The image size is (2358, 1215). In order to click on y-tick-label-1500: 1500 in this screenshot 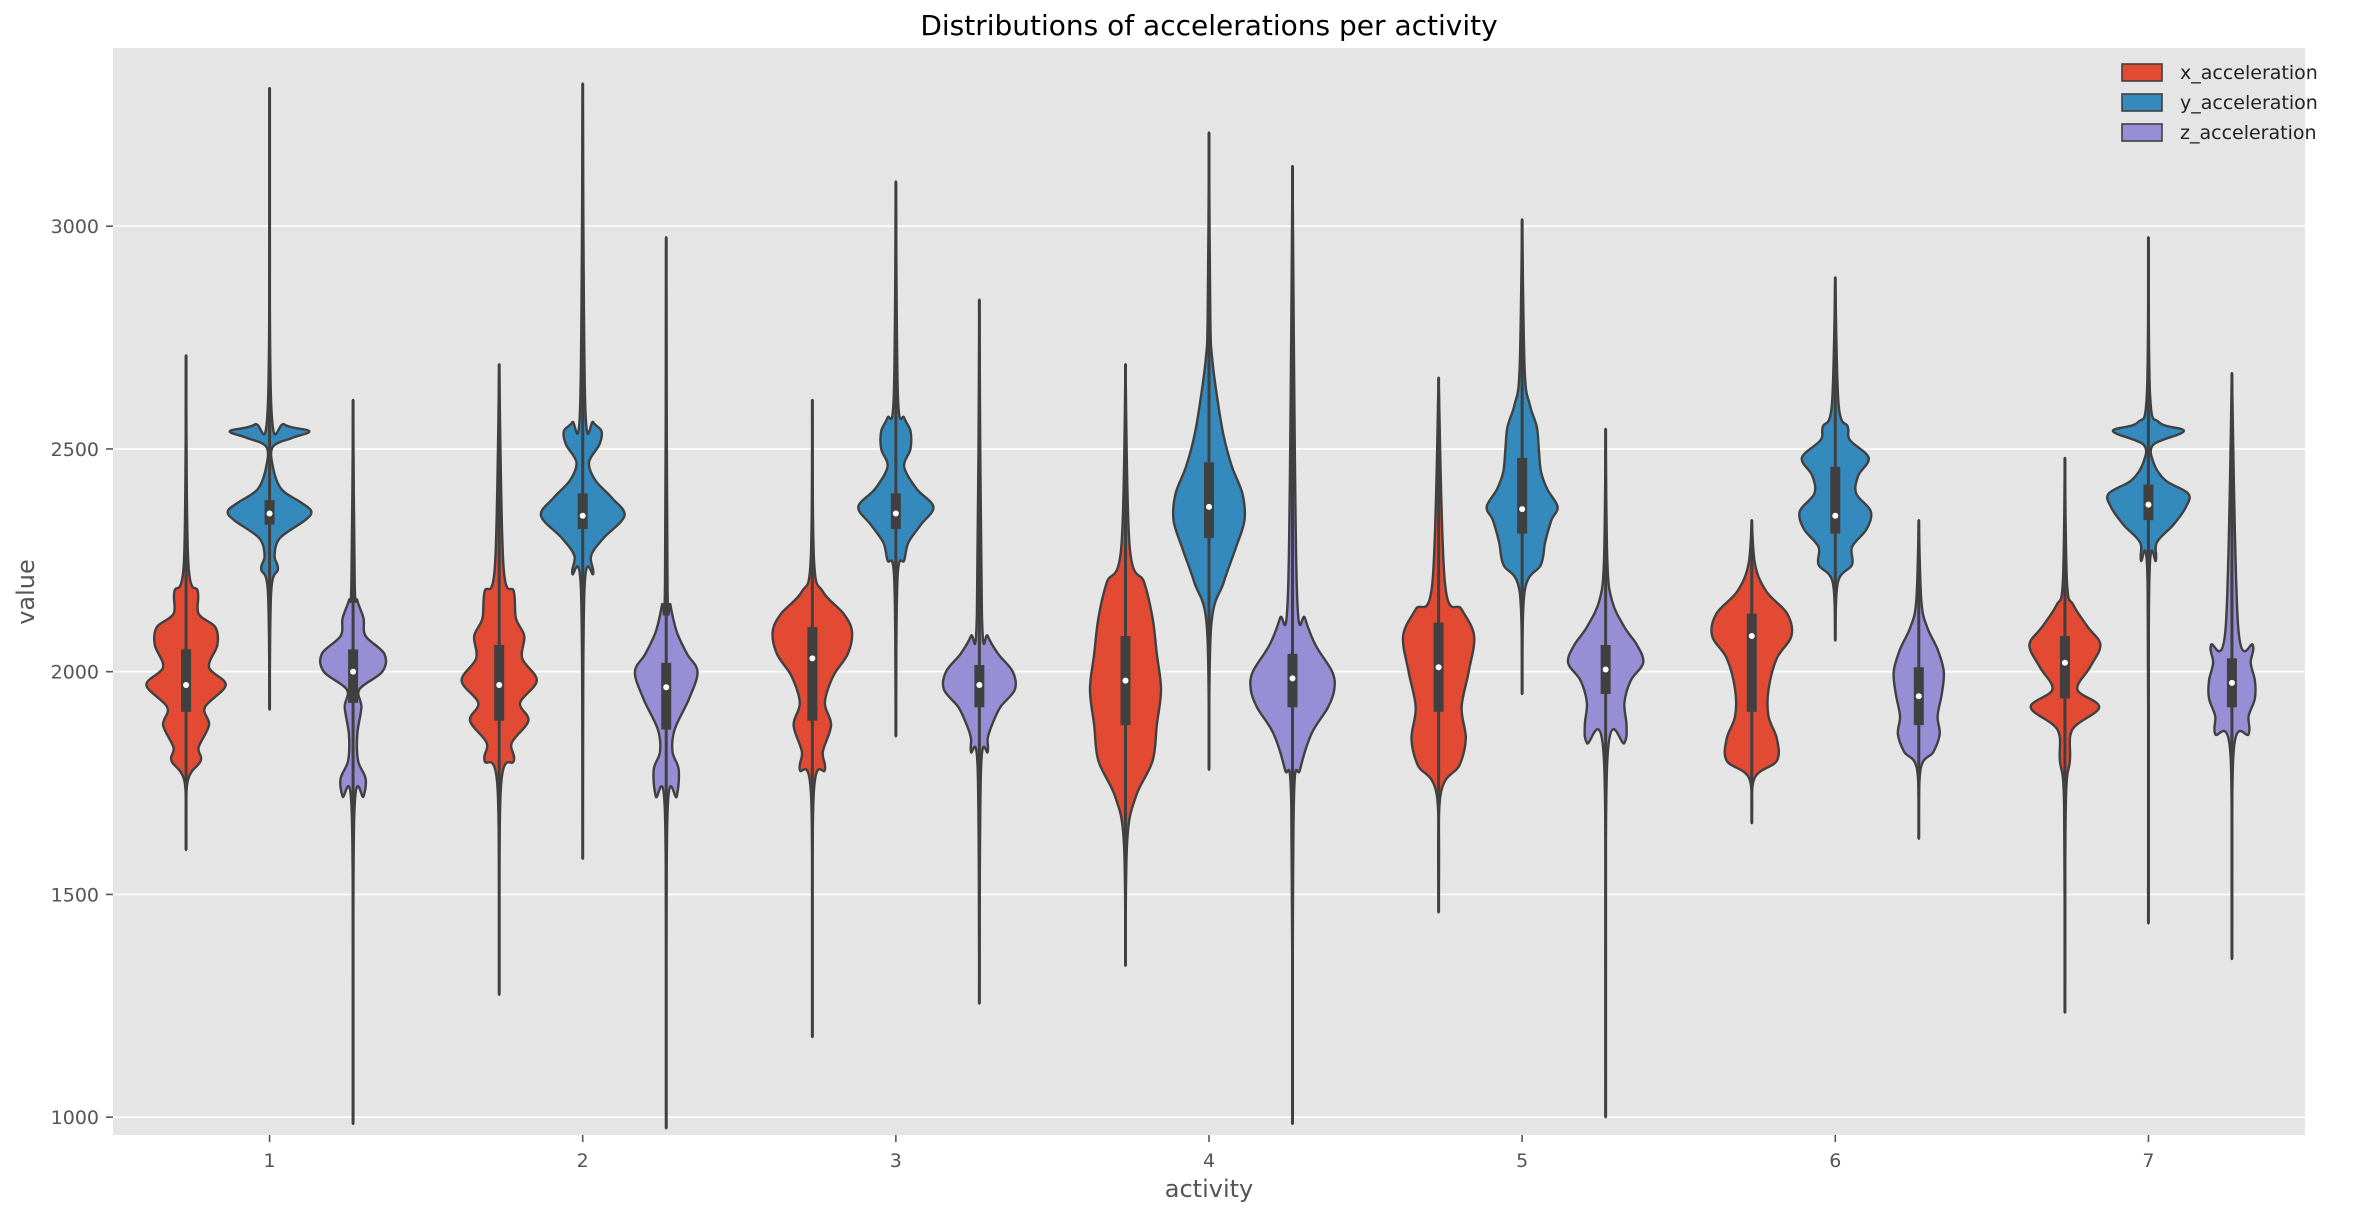, I will do `click(75, 895)`.